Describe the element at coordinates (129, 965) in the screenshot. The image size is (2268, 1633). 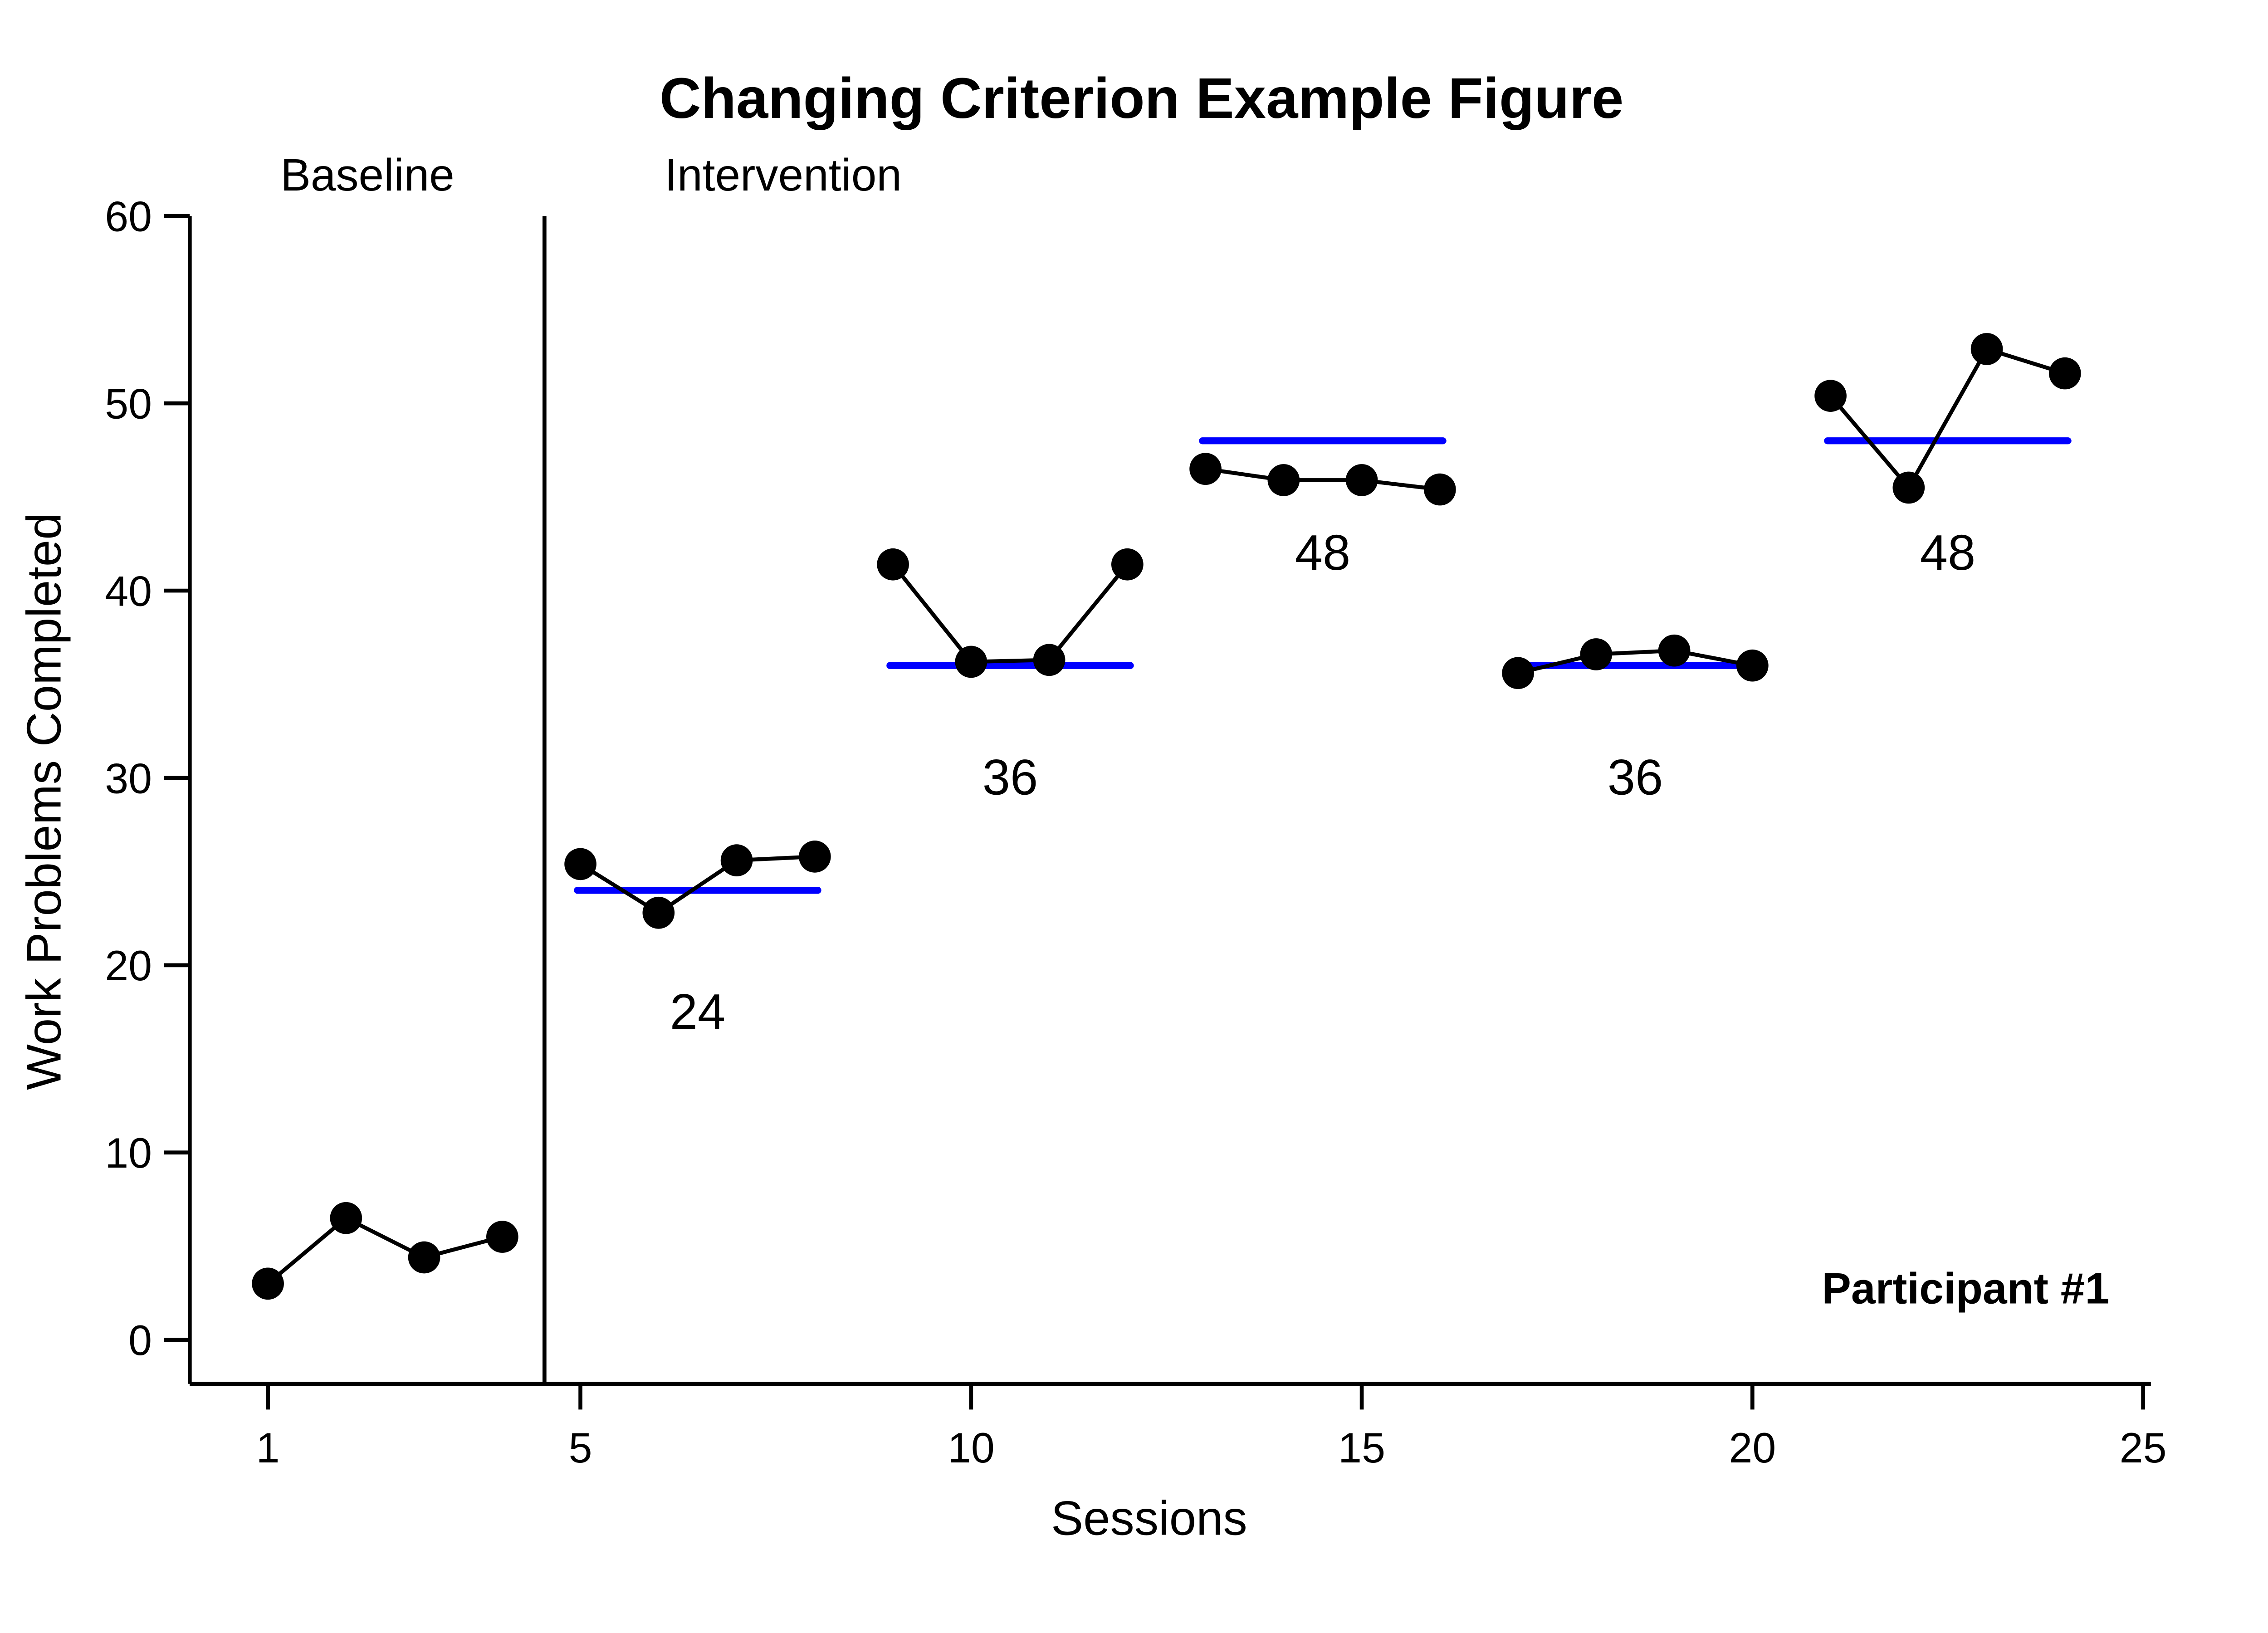
I see `y-tick-label: 20` at that location.